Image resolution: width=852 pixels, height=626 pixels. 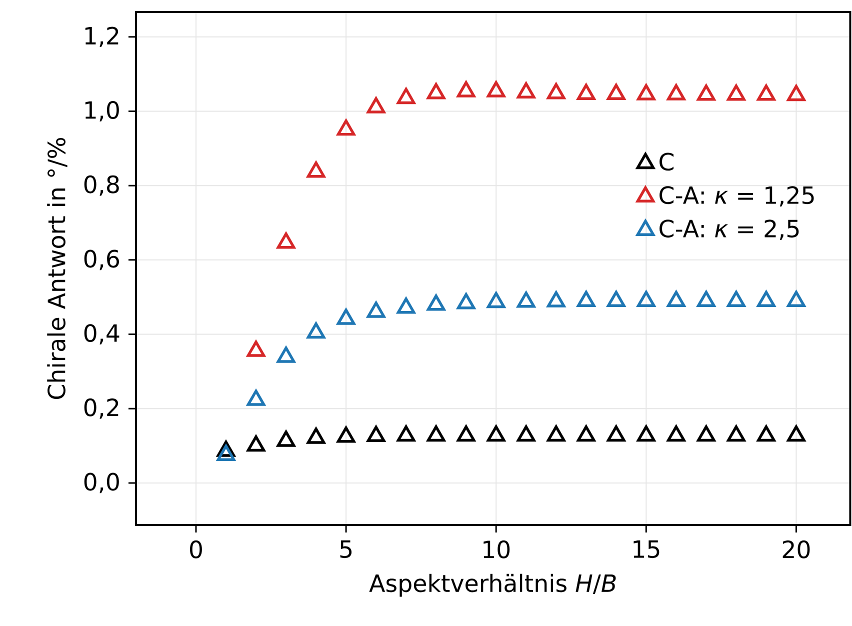 What do you see at coordinates (729, 230) in the screenshot?
I see `legend-label: C-A: κ = 2,5` at bounding box center [729, 230].